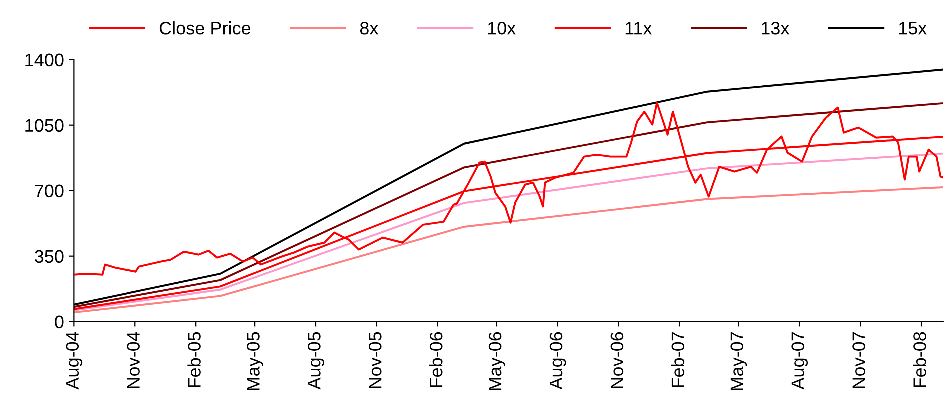  I want to click on legend-label: 8x, so click(369, 28).